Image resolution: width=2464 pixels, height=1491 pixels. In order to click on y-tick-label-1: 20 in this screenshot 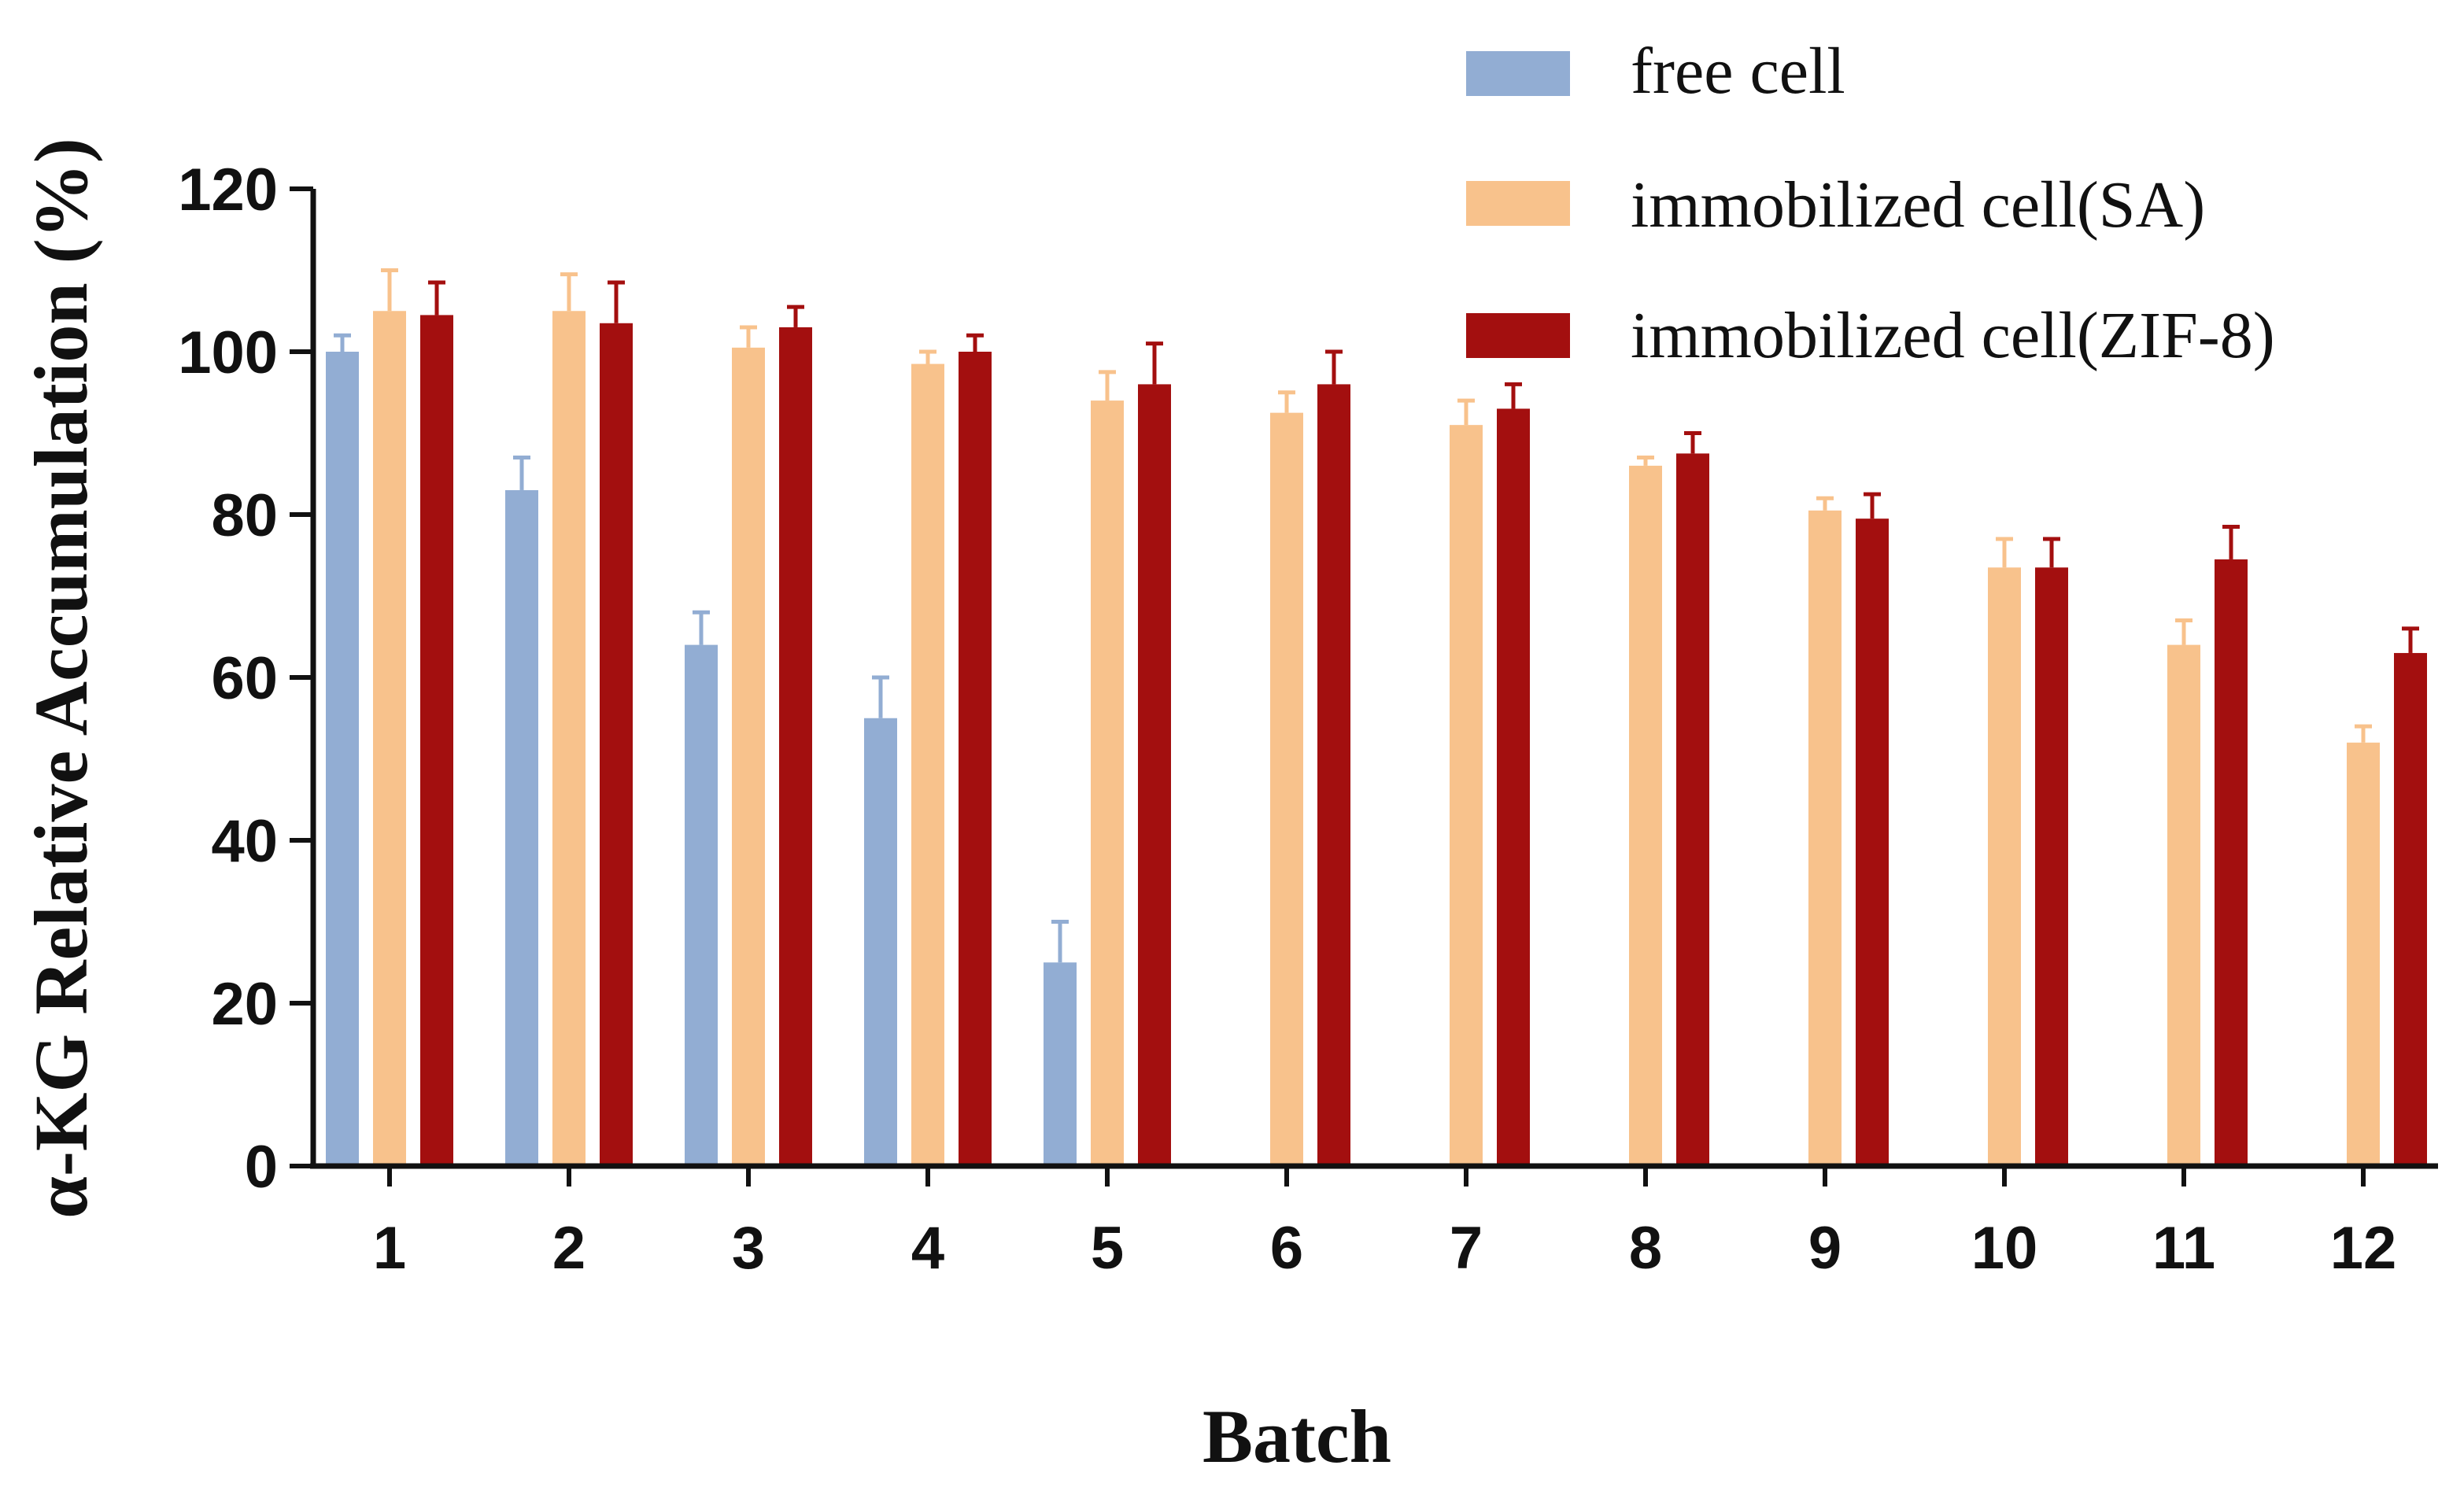, I will do `click(244, 1004)`.